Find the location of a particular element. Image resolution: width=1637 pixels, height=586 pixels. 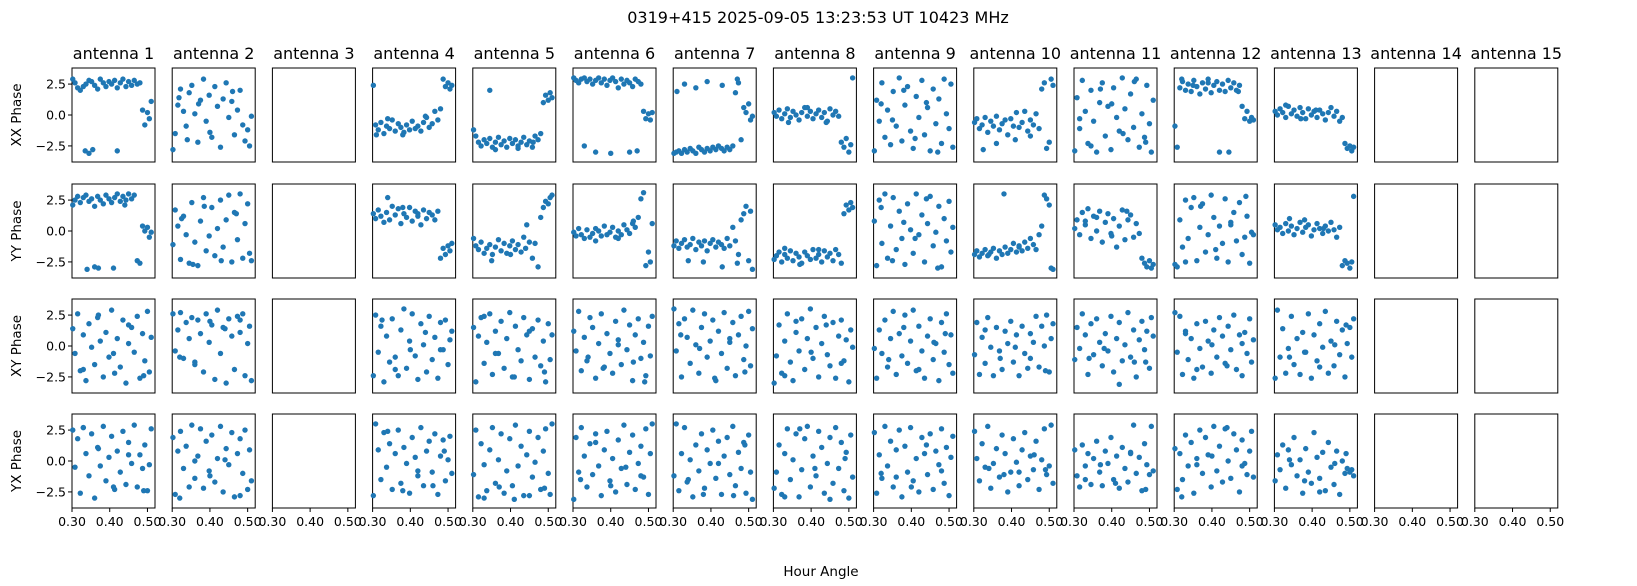

y-tick-label: 0.0 is located at coordinates (56, 231).